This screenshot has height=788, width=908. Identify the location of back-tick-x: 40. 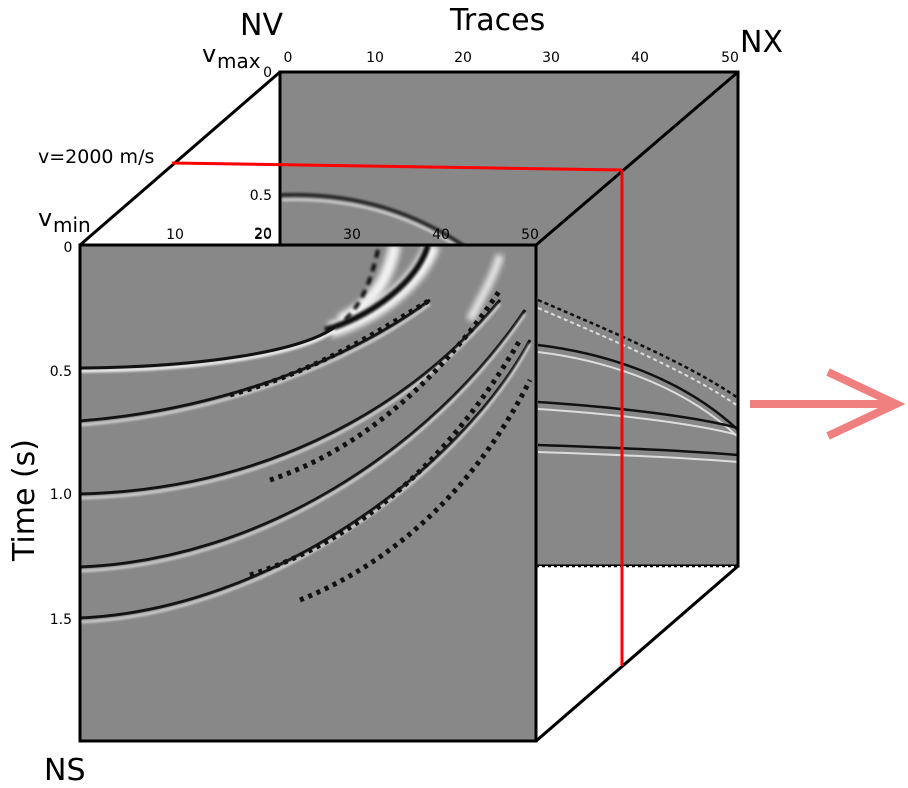
(640, 58).